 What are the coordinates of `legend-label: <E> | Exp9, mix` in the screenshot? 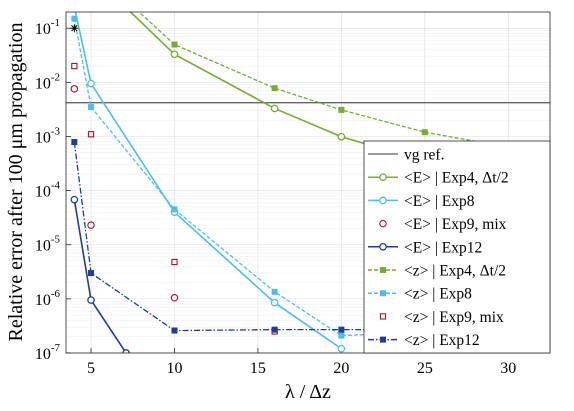 It's located at (455, 224).